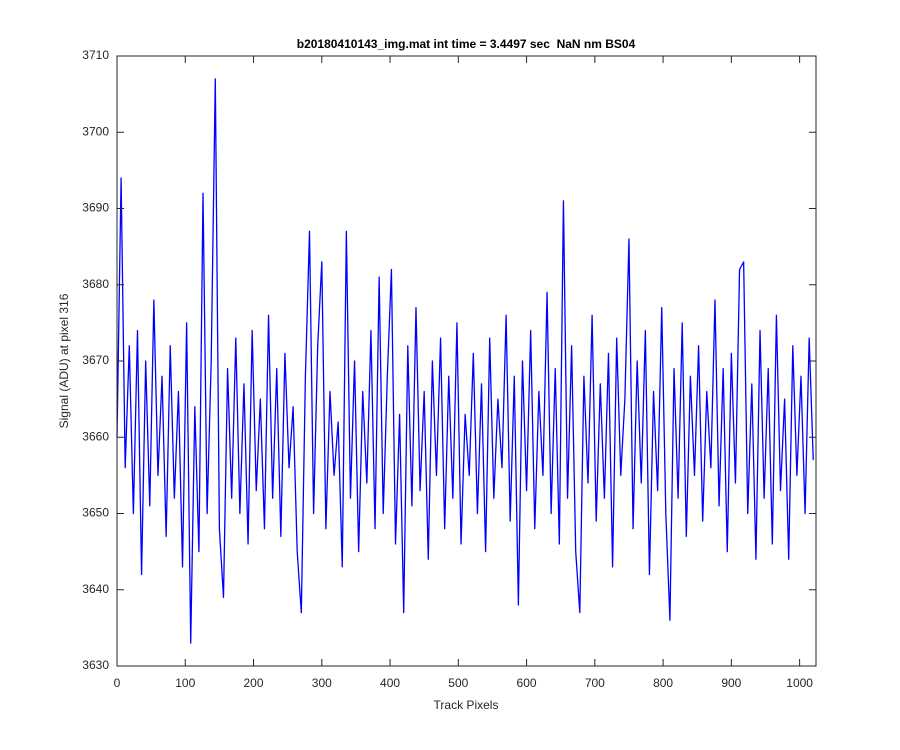  Describe the element at coordinates (663, 683) in the screenshot. I see `x-tick-label: 800` at that location.